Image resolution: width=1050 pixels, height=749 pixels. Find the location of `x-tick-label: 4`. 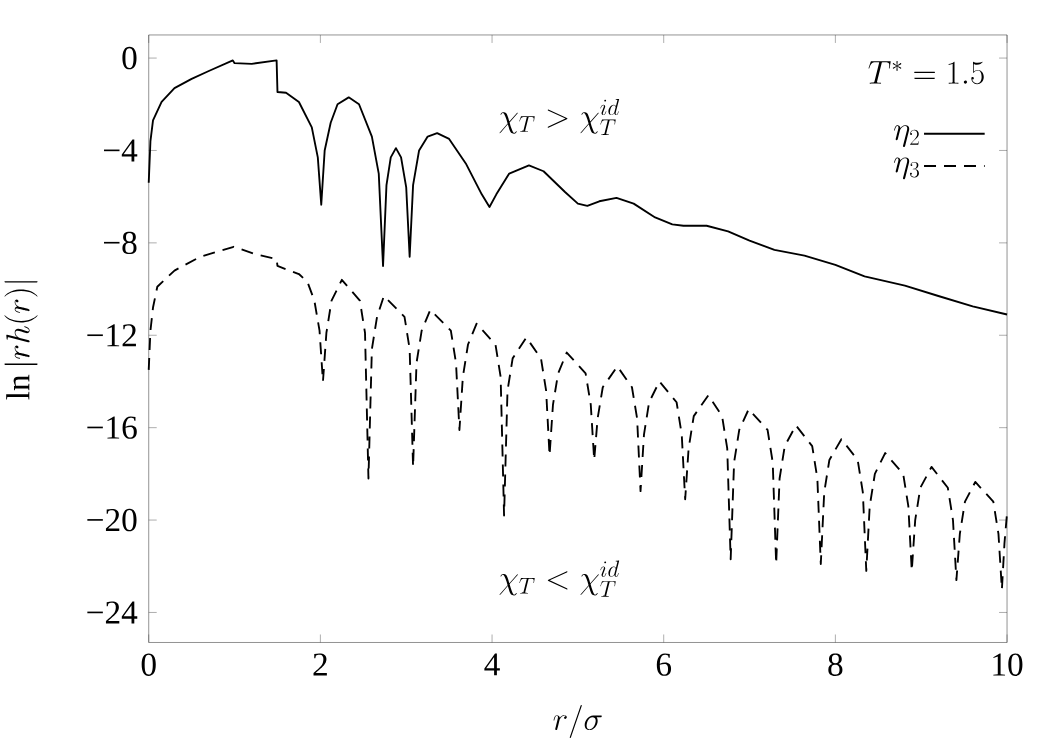

x-tick-label: 4 is located at coordinates (492, 664).